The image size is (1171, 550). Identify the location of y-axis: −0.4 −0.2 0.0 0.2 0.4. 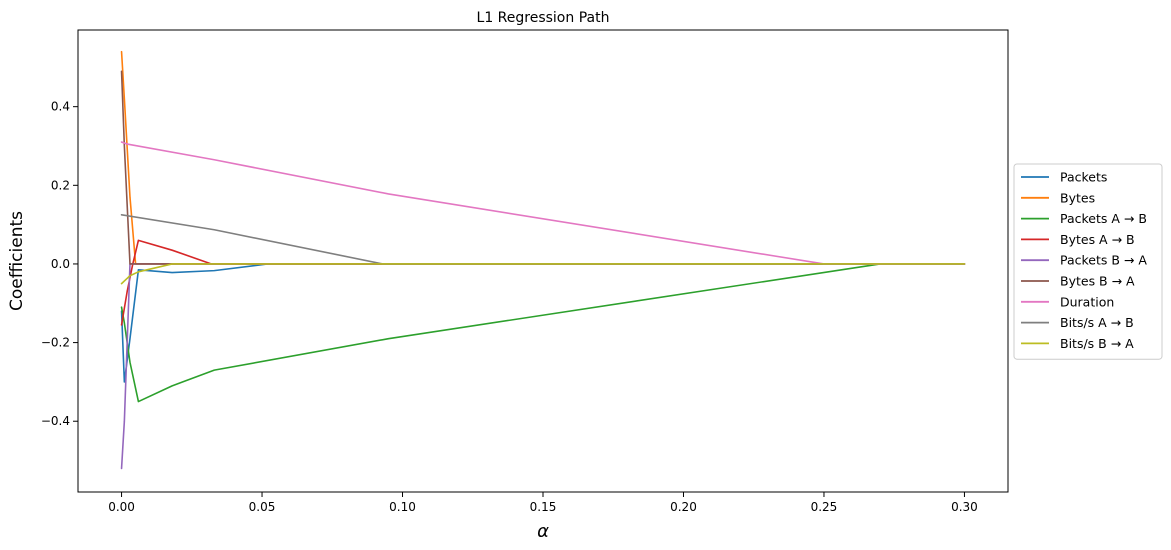
(59, 264).